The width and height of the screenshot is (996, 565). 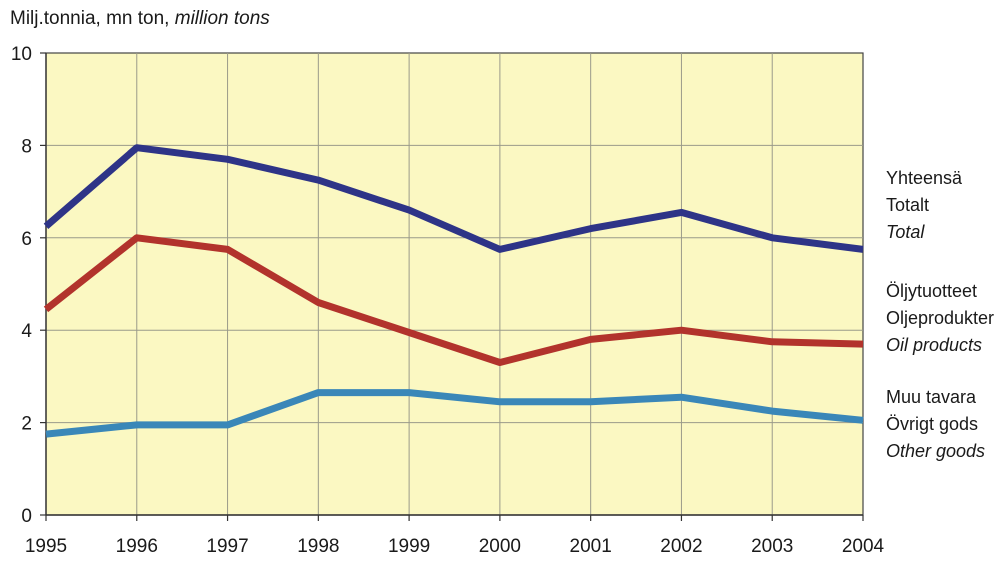 I want to click on x-tick-label: 2002, so click(x=681, y=546).